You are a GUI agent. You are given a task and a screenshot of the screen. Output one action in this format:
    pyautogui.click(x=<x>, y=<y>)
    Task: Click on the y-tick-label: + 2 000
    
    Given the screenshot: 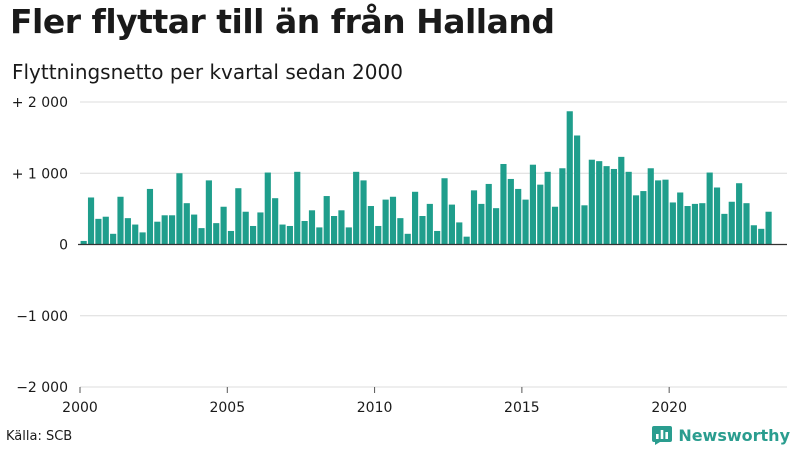 What is the action you would take?
    pyautogui.click(x=40, y=103)
    